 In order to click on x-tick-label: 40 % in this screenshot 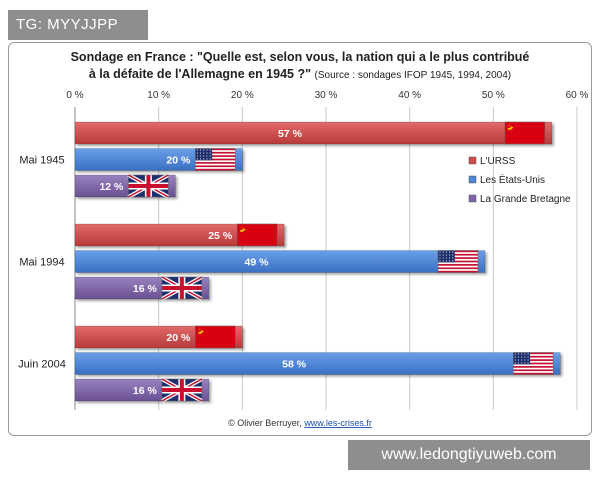, I will do `click(409, 95)`.